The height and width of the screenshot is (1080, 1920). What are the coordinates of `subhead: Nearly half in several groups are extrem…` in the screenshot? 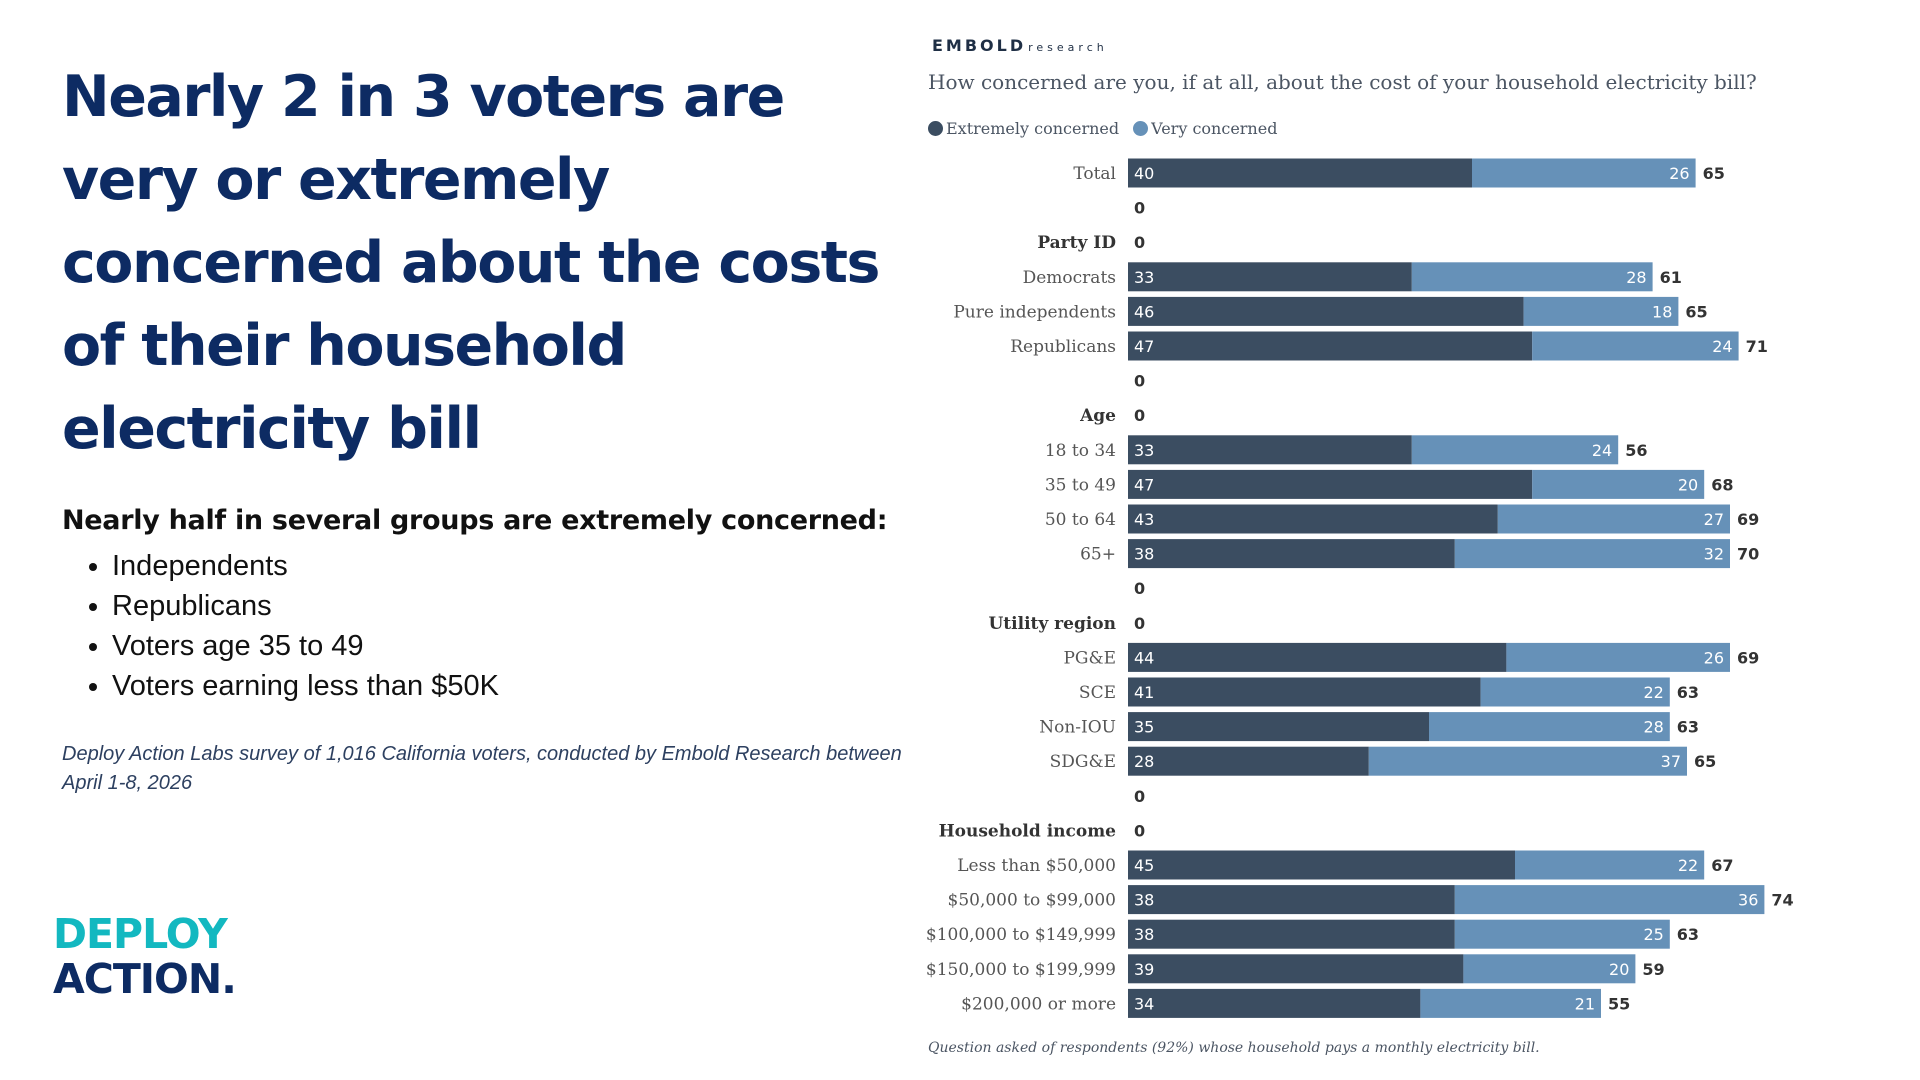 It's located at (475, 520).